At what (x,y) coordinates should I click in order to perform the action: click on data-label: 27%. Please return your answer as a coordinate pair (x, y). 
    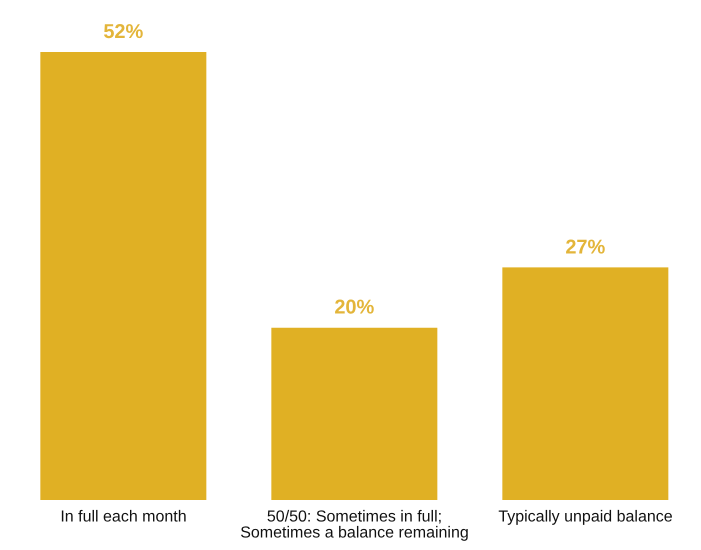
    Looking at the image, I should click on (585, 247).